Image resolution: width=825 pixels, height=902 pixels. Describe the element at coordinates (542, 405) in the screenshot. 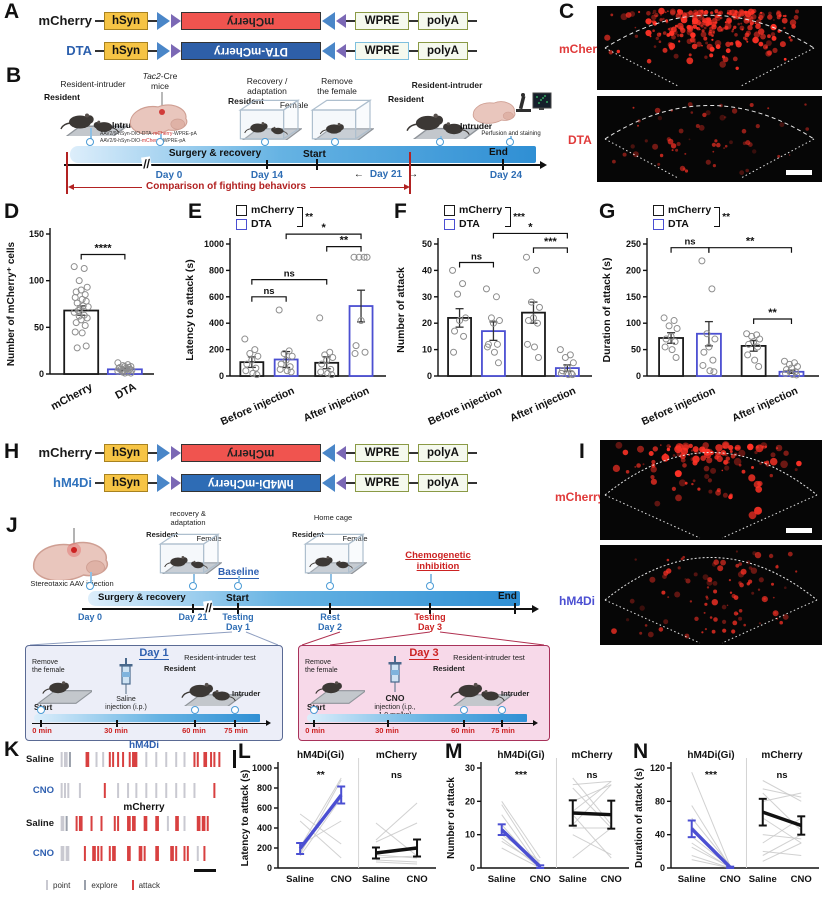

I see `svg-text: After injection` at that location.